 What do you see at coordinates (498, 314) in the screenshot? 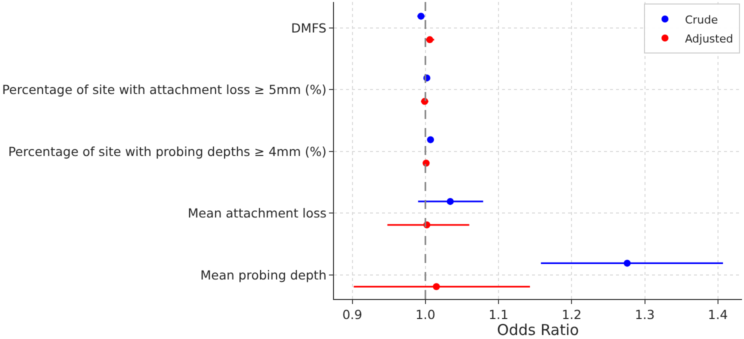
I see `x-tick-label: 1.1` at bounding box center [498, 314].